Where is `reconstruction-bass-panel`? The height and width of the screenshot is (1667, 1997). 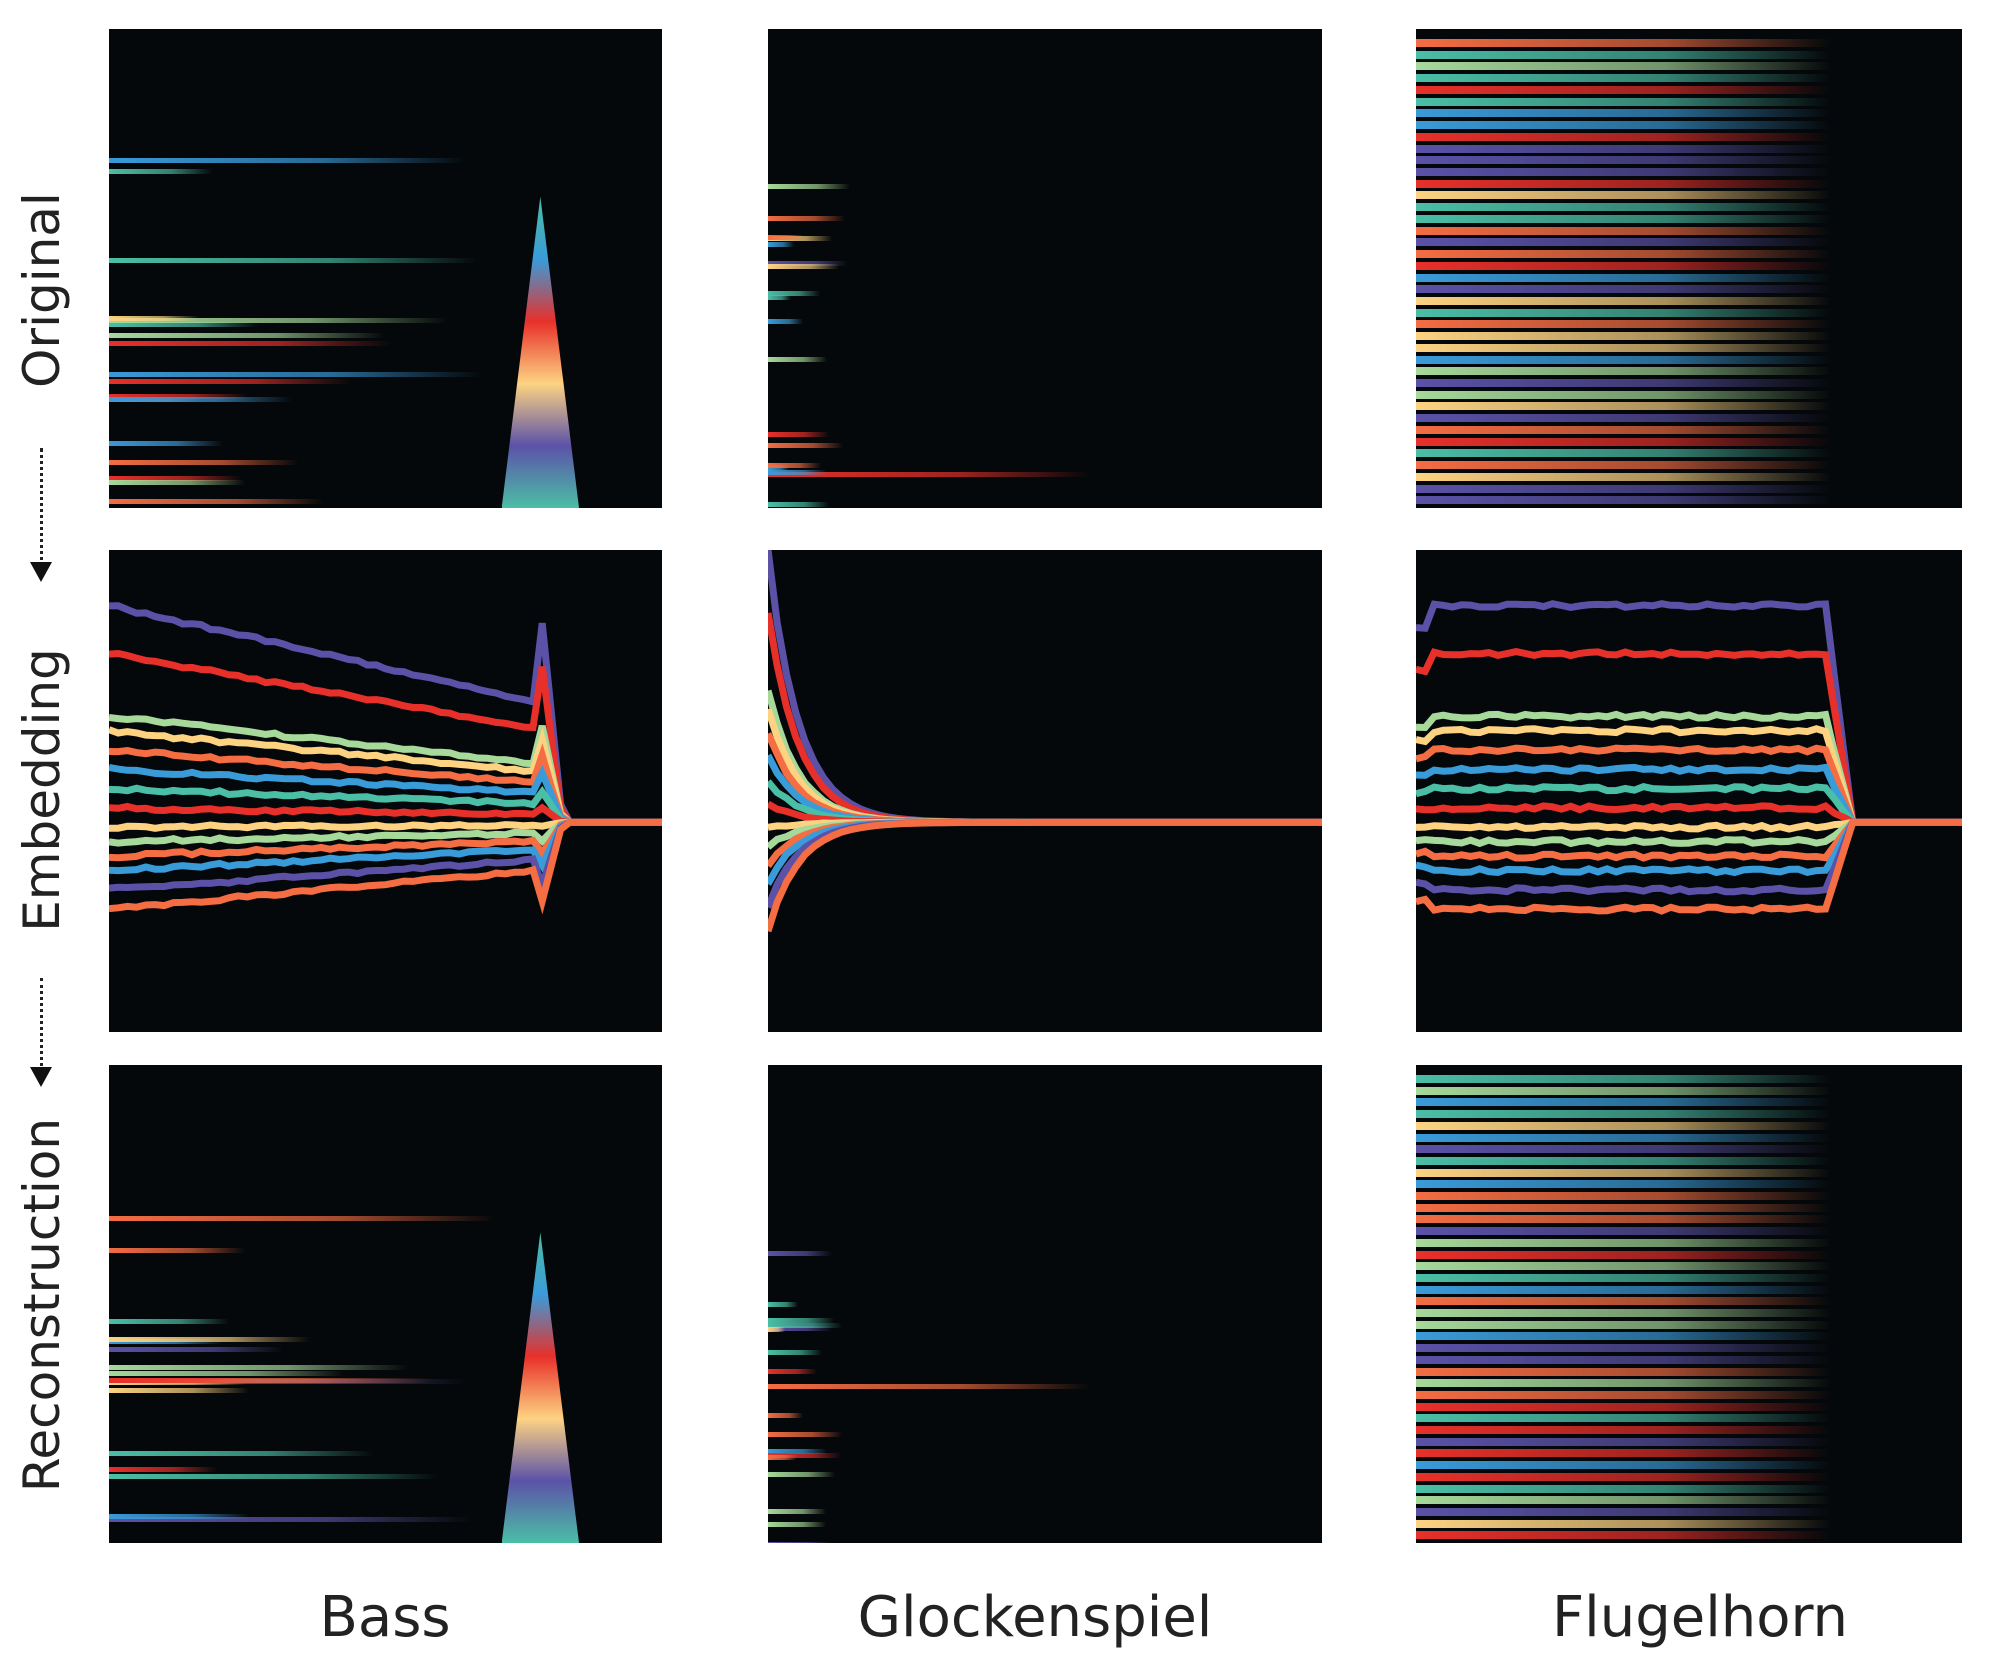 reconstruction-bass-panel is located at coordinates (385, 1304).